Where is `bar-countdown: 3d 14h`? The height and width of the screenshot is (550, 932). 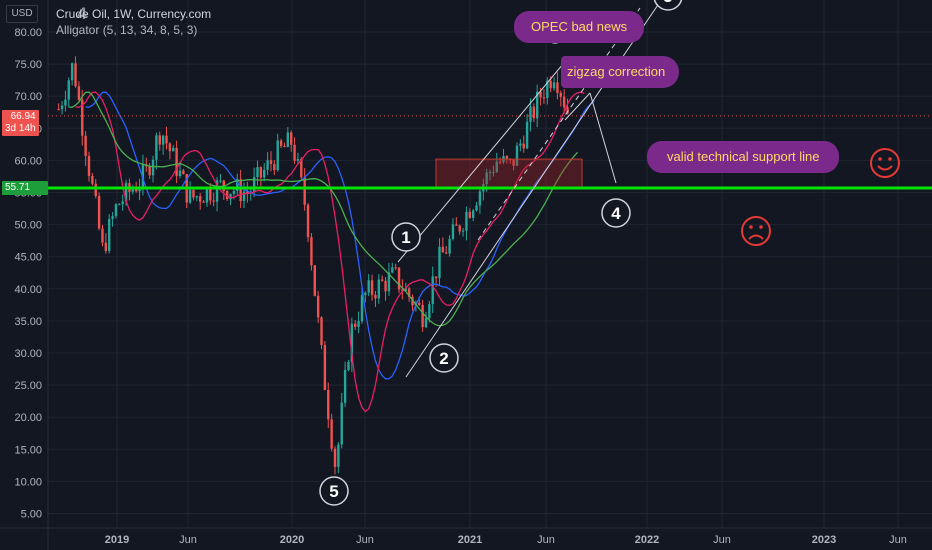 bar-countdown: 3d 14h is located at coordinates (20, 128).